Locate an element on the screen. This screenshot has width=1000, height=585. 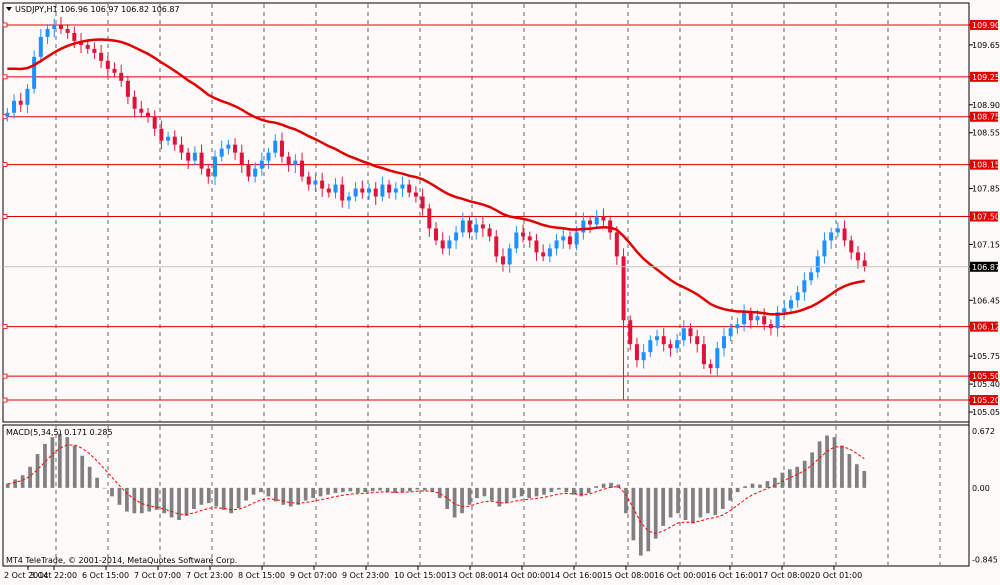
level-tag-label: 106.12 is located at coordinates (986, 327).